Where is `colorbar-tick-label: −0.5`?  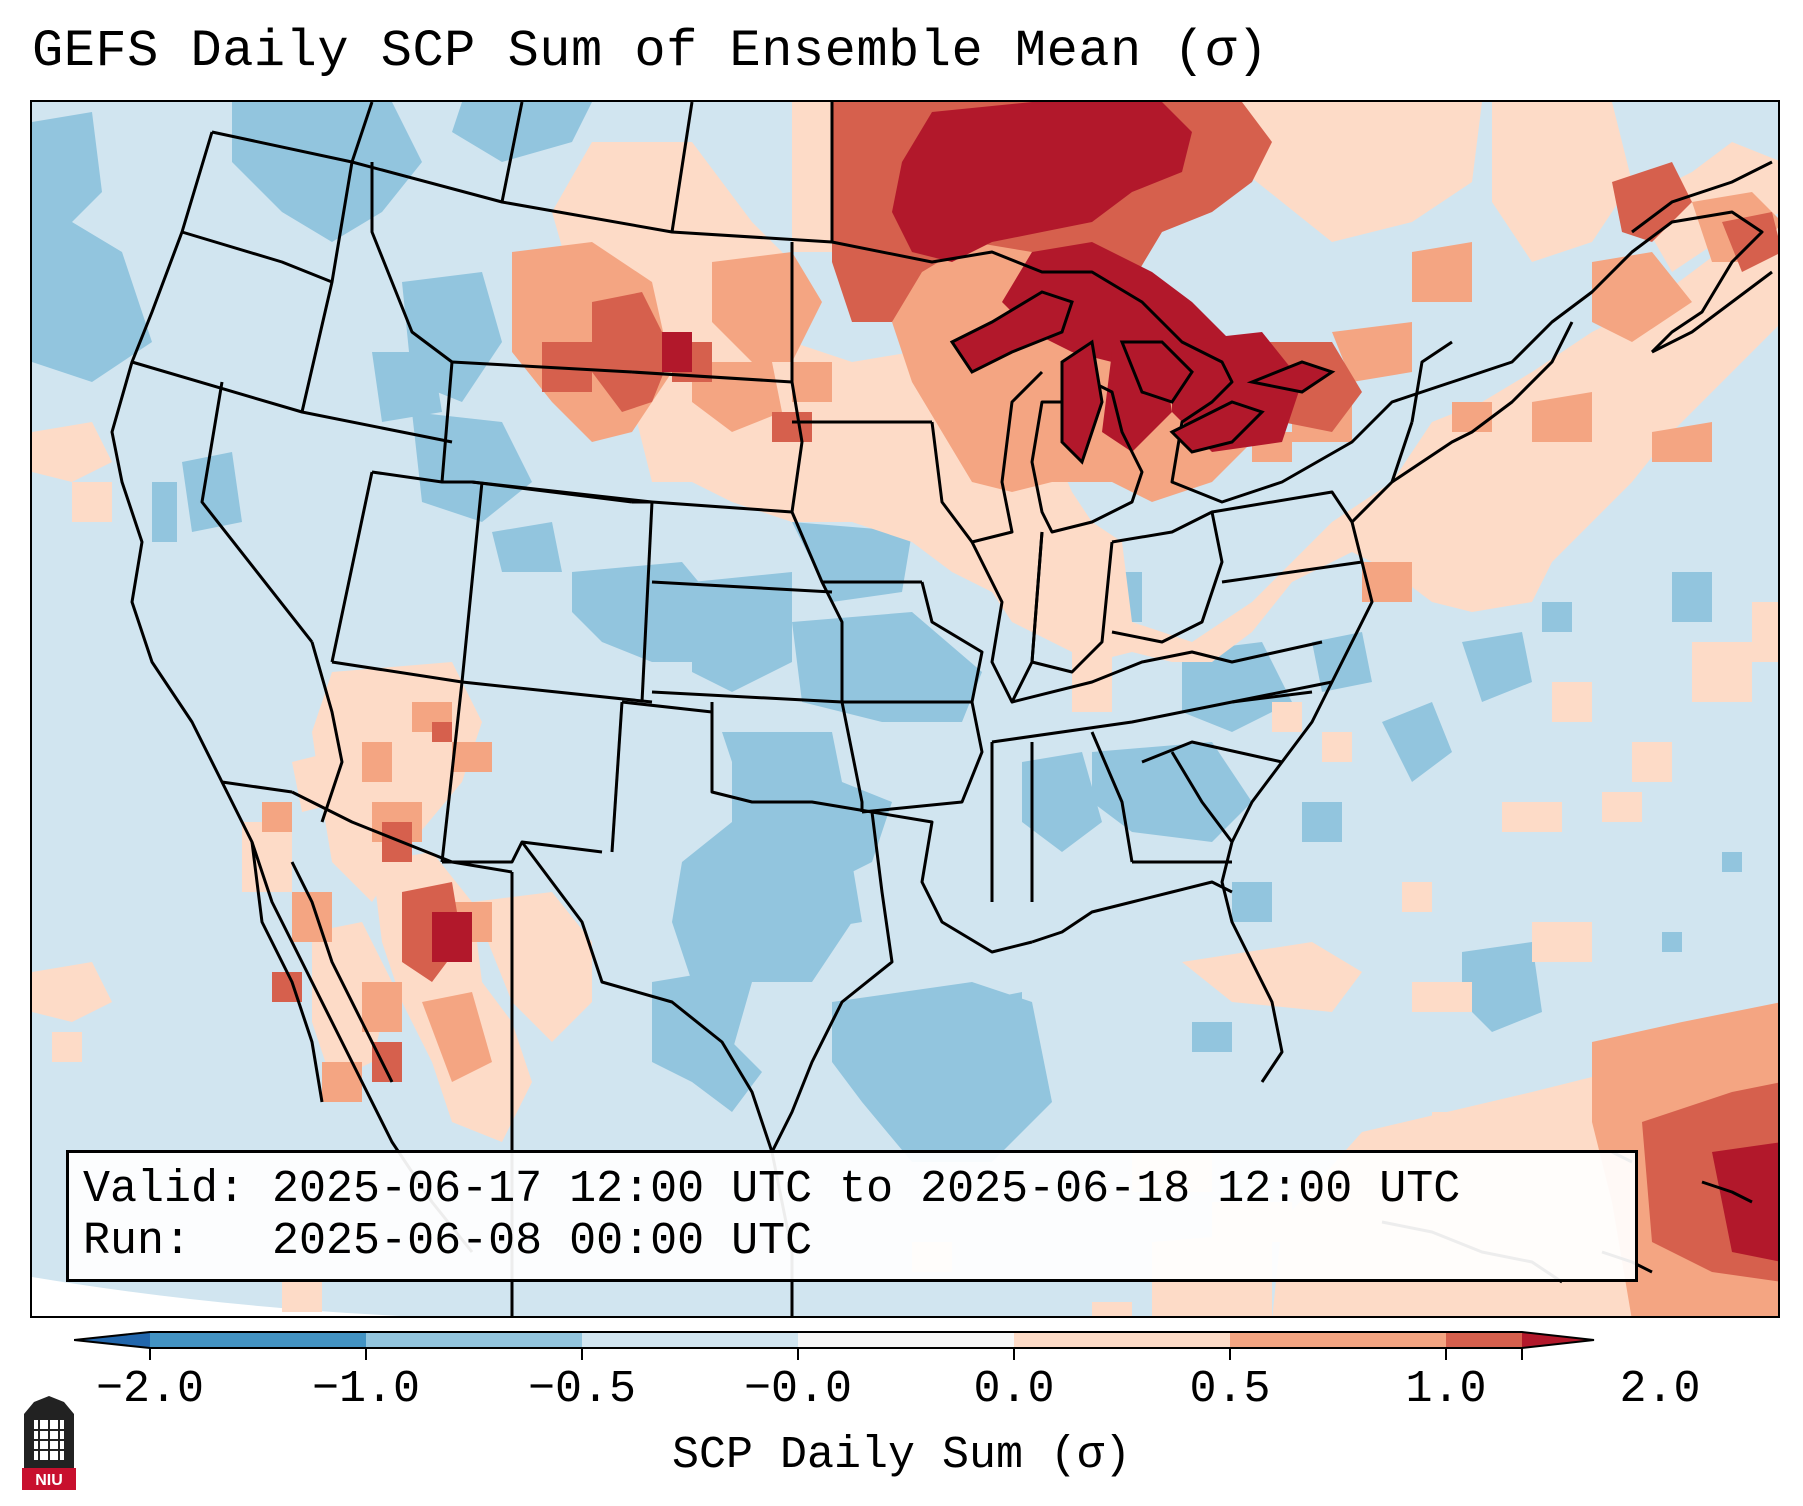
colorbar-tick-label: −0.5 is located at coordinates (582, 1389).